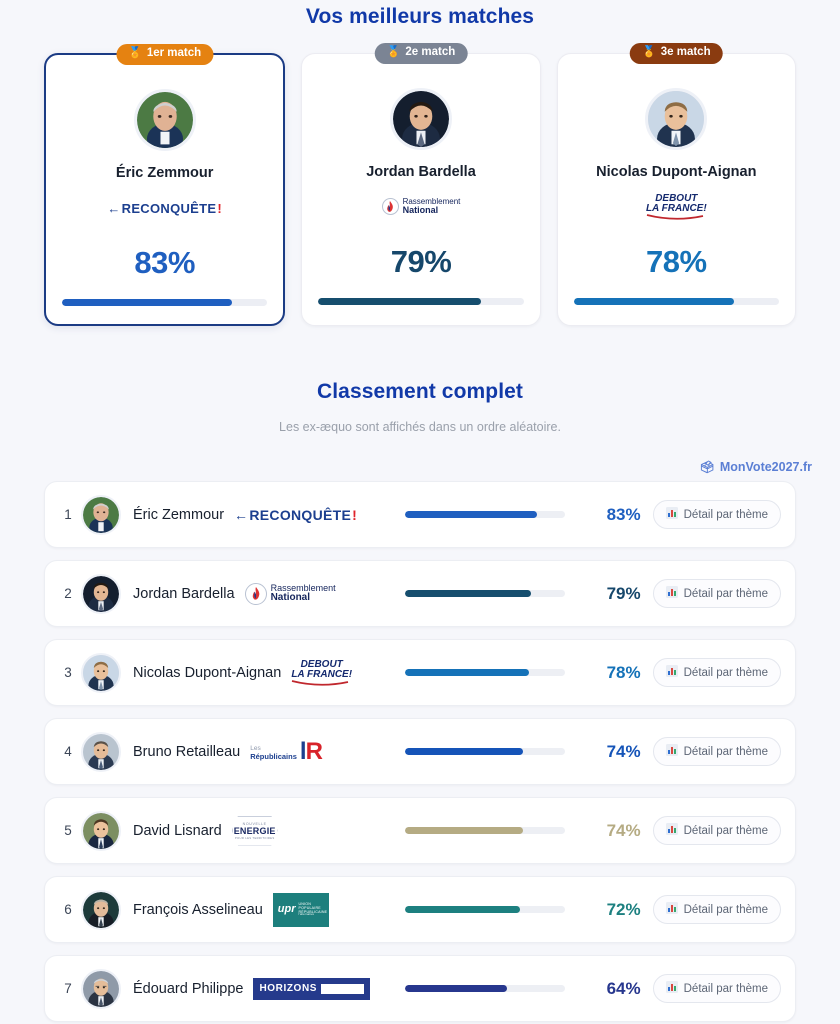 The width and height of the screenshot is (840, 1024). What do you see at coordinates (675, 217) in the screenshot?
I see `dlf-swoosh-icon` at bounding box center [675, 217].